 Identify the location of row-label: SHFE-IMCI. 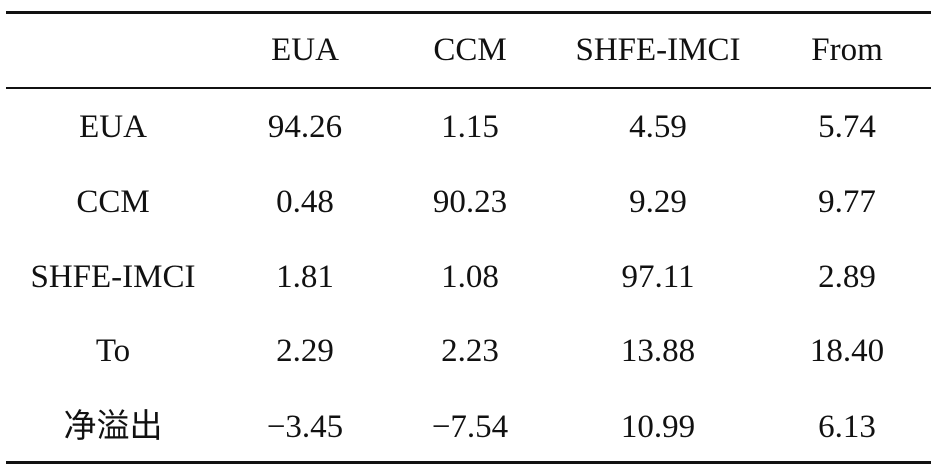
(113, 277).